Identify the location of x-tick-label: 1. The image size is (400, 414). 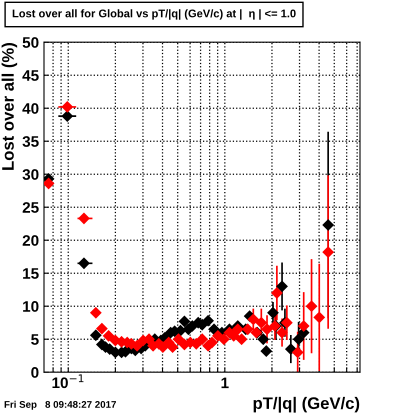
(225, 383).